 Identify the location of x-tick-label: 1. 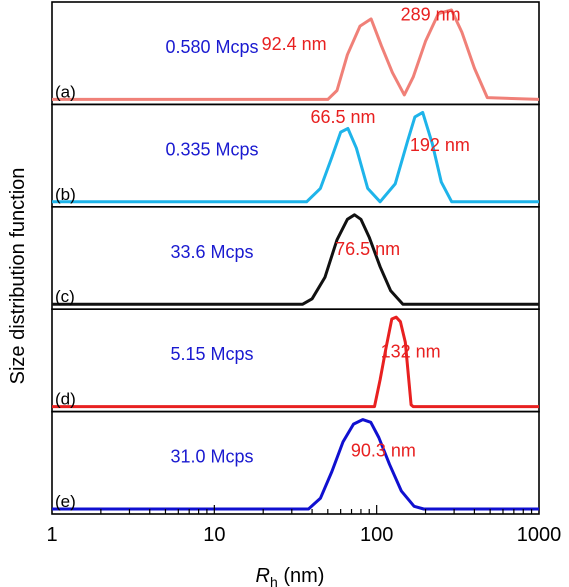
(51, 535).